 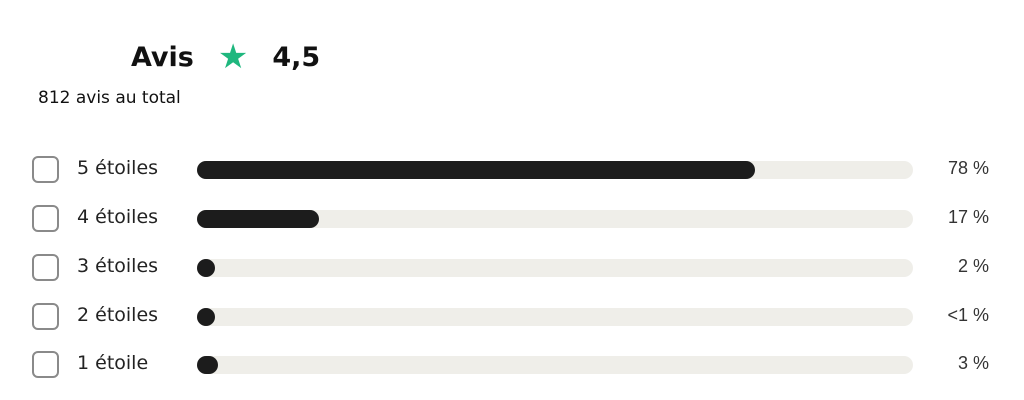 What do you see at coordinates (118, 217) in the screenshot?
I see `rating-label: 4 étoiles` at bounding box center [118, 217].